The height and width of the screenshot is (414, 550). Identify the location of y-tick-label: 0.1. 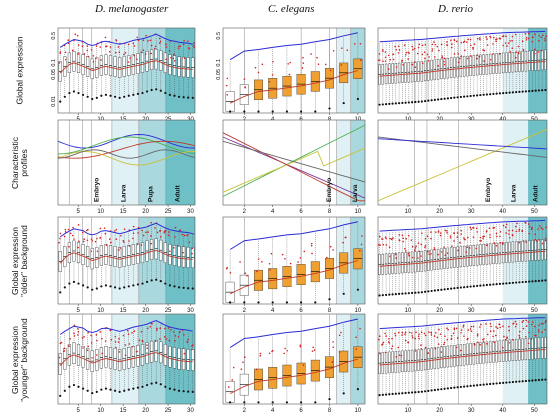
(54, 63).